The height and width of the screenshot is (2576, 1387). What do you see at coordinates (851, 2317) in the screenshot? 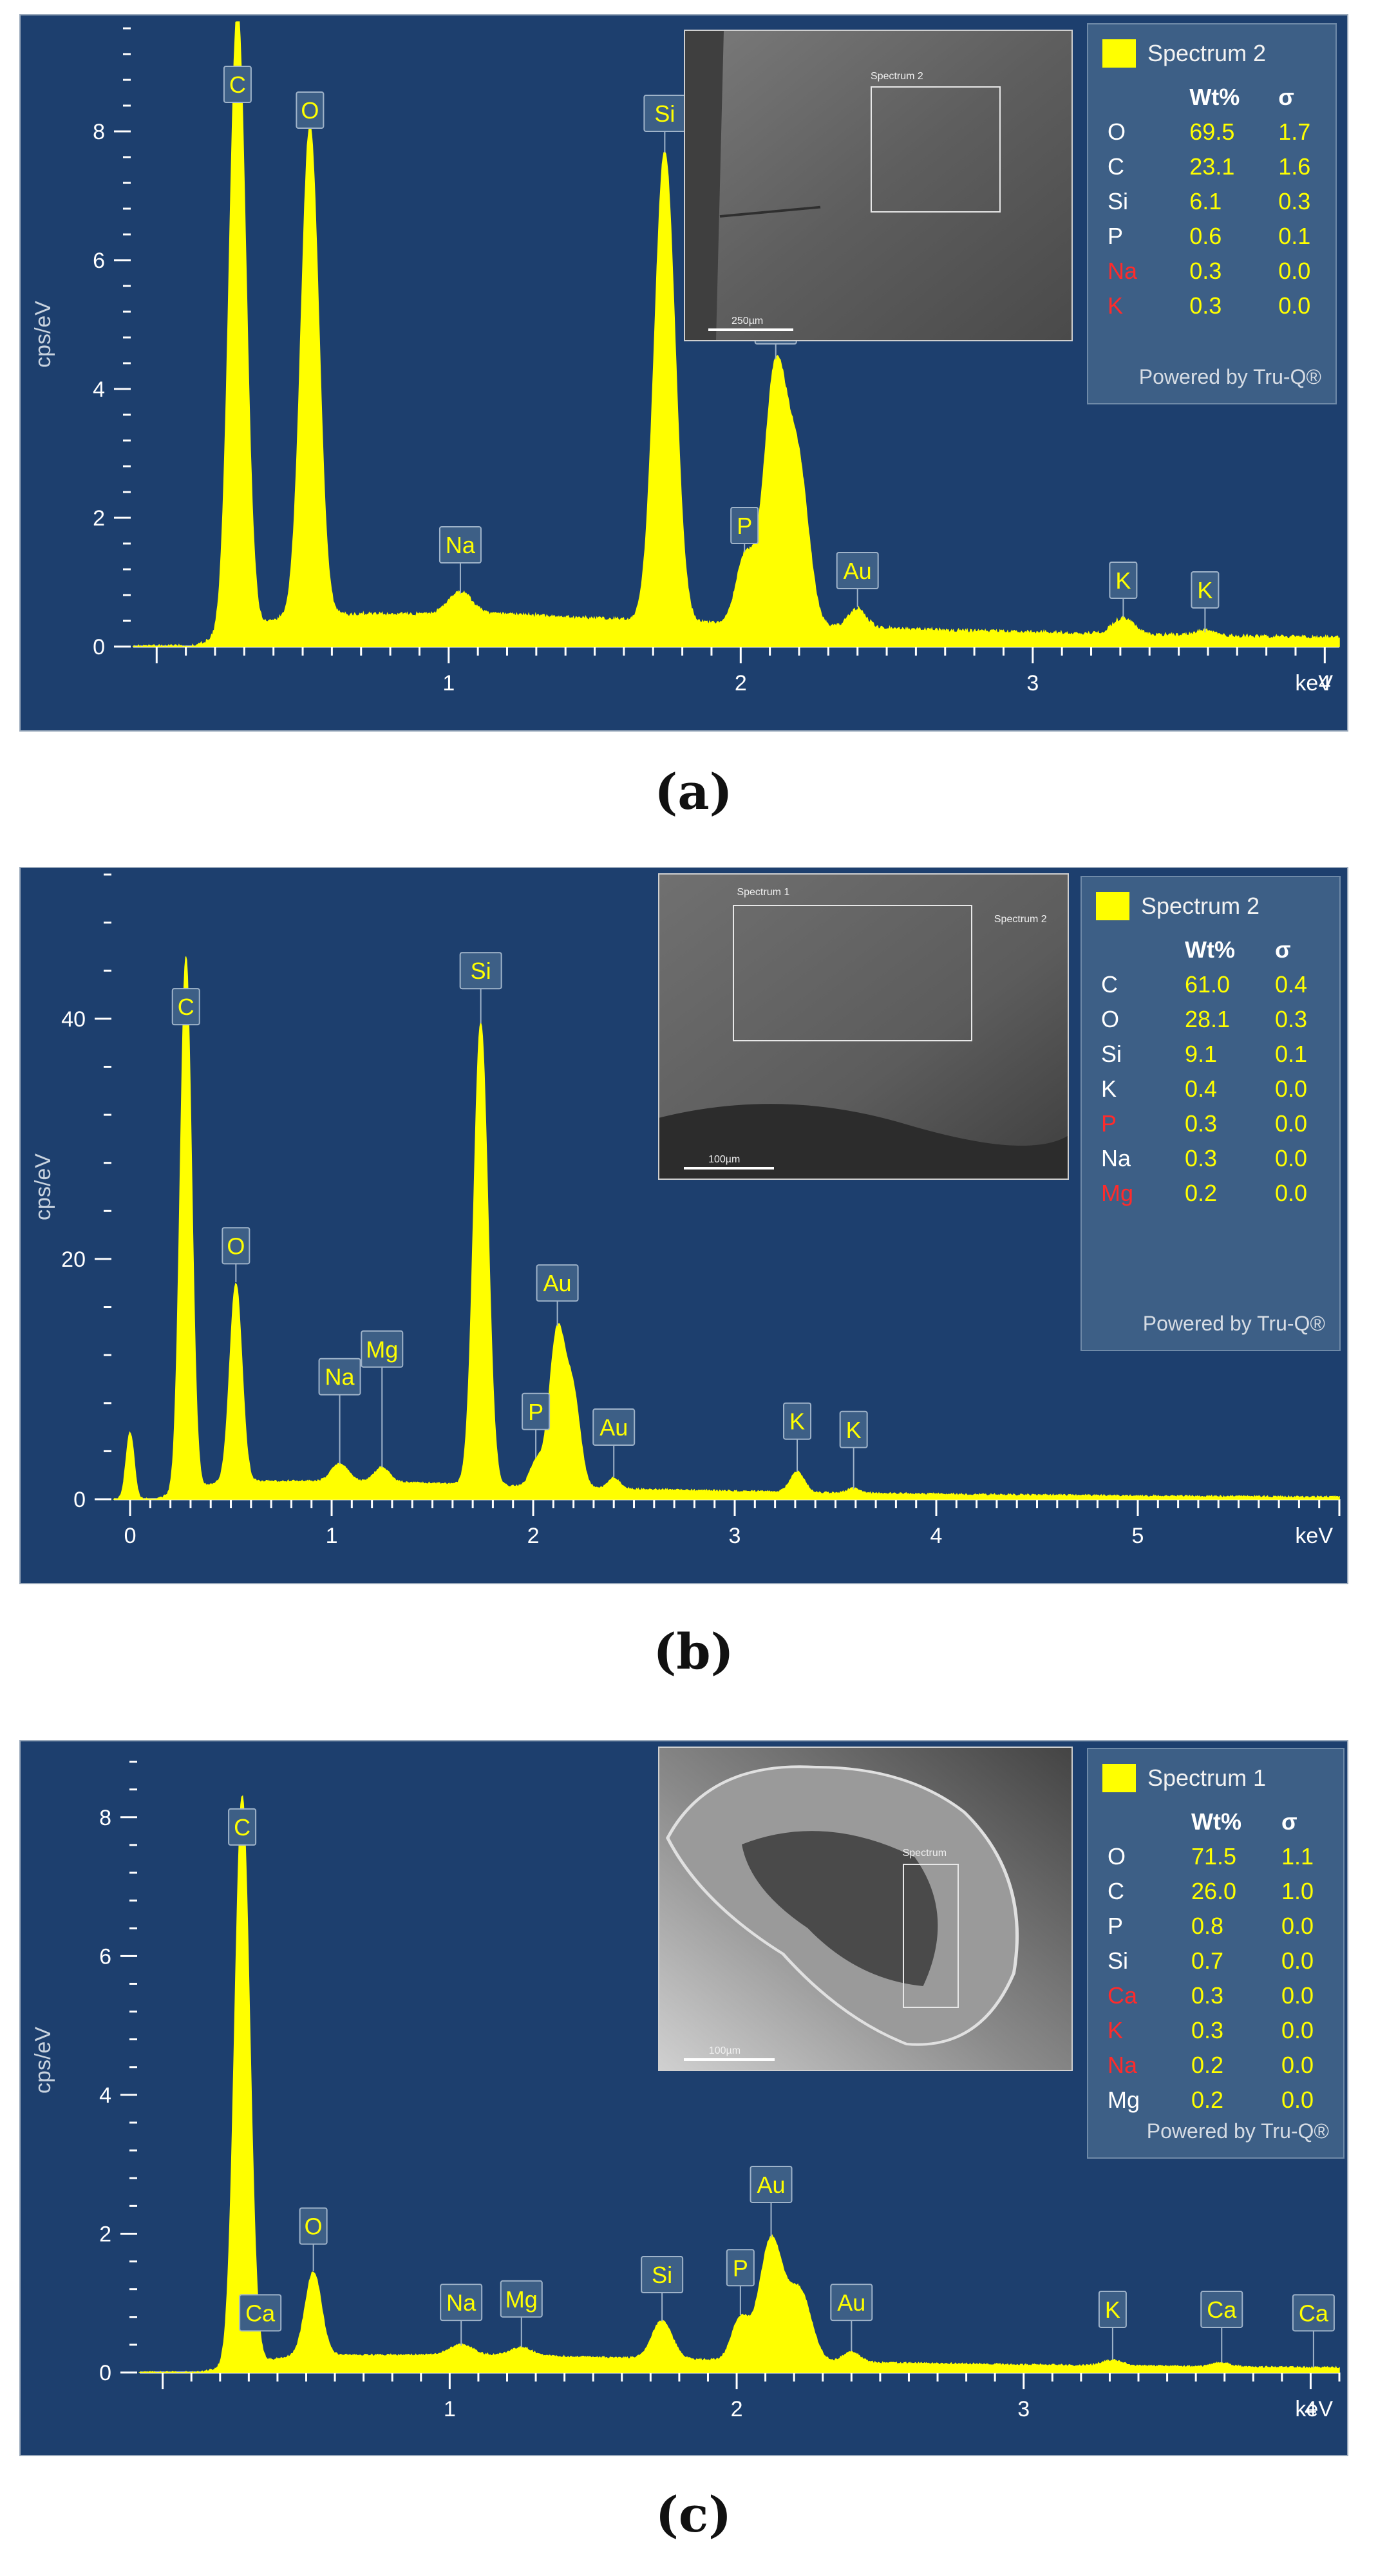
I see `peak-label: Au` at bounding box center [851, 2317].